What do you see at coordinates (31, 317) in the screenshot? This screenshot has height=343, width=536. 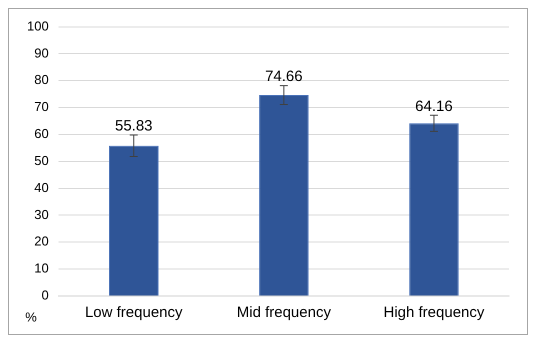 I see `y-axis-title: %` at bounding box center [31, 317].